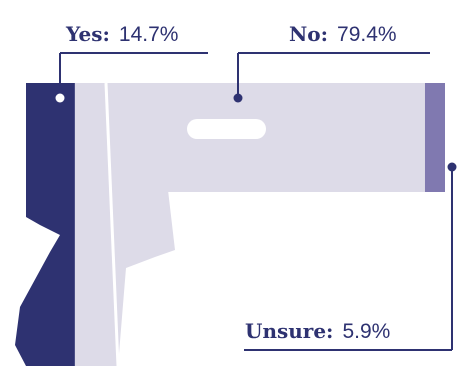  I want to click on no-label-name: No:, so click(308, 34).